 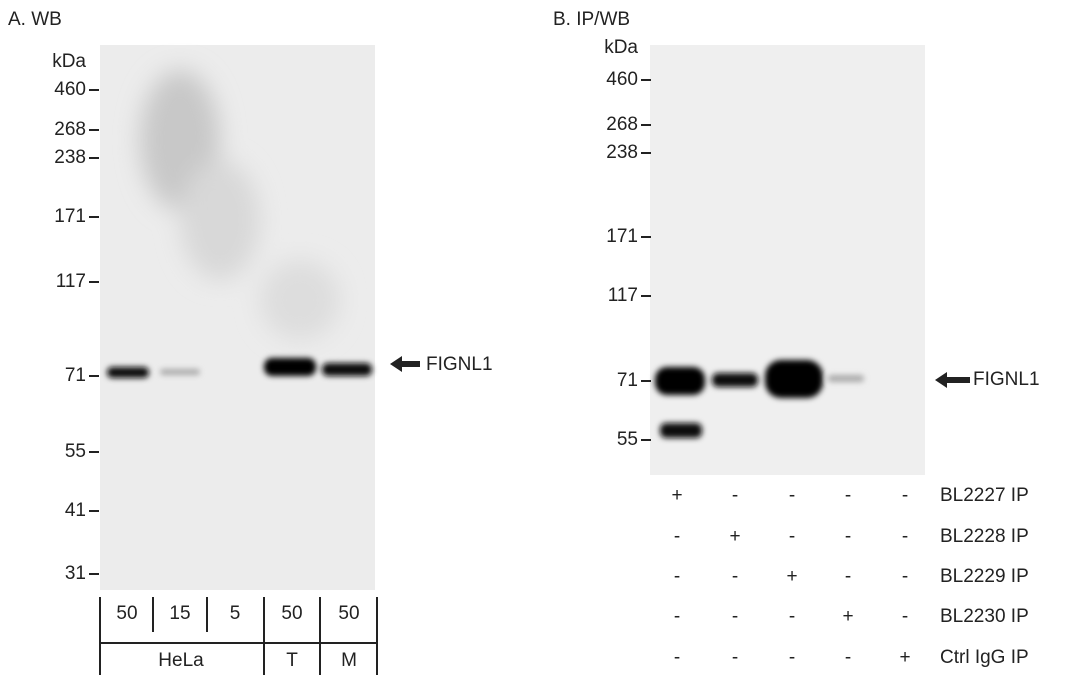 What do you see at coordinates (349, 660) in the screenshot?
I see `group-label: M` at bounding box center [349, 660].